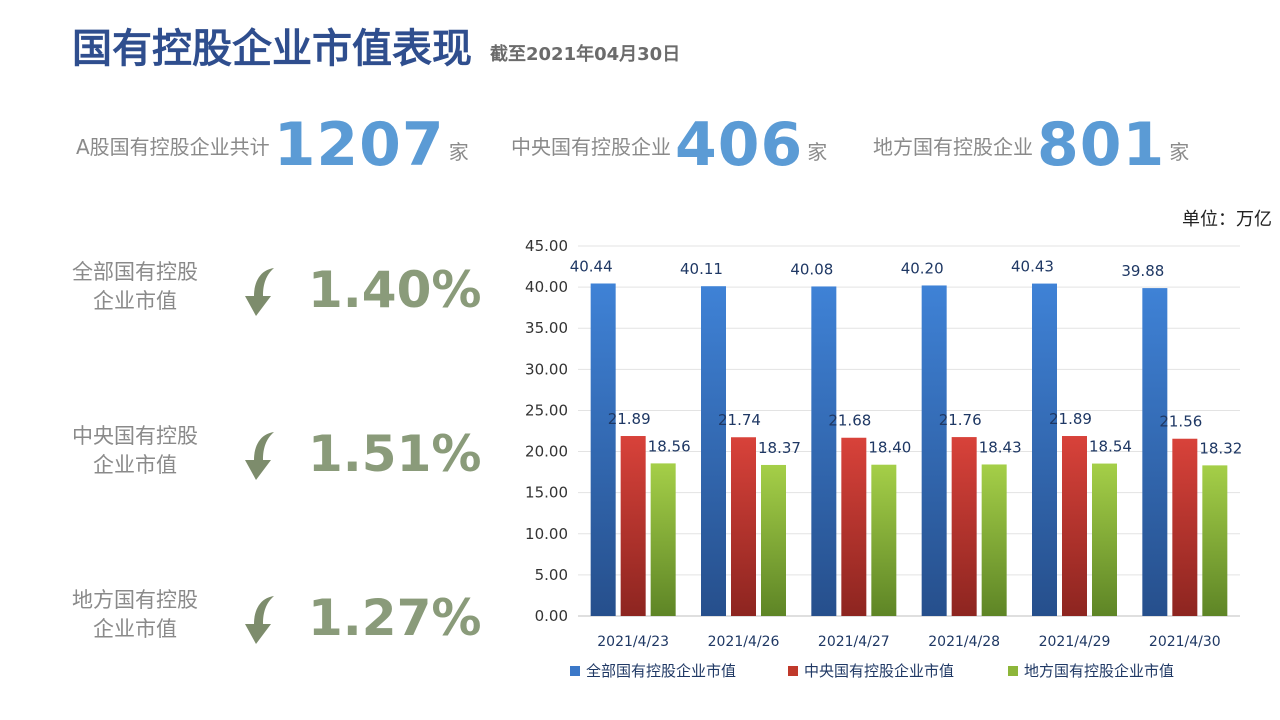 This screenshot has height=720, width=1280. I want to click on y-tick-label: 15.00, so click(546, 493).